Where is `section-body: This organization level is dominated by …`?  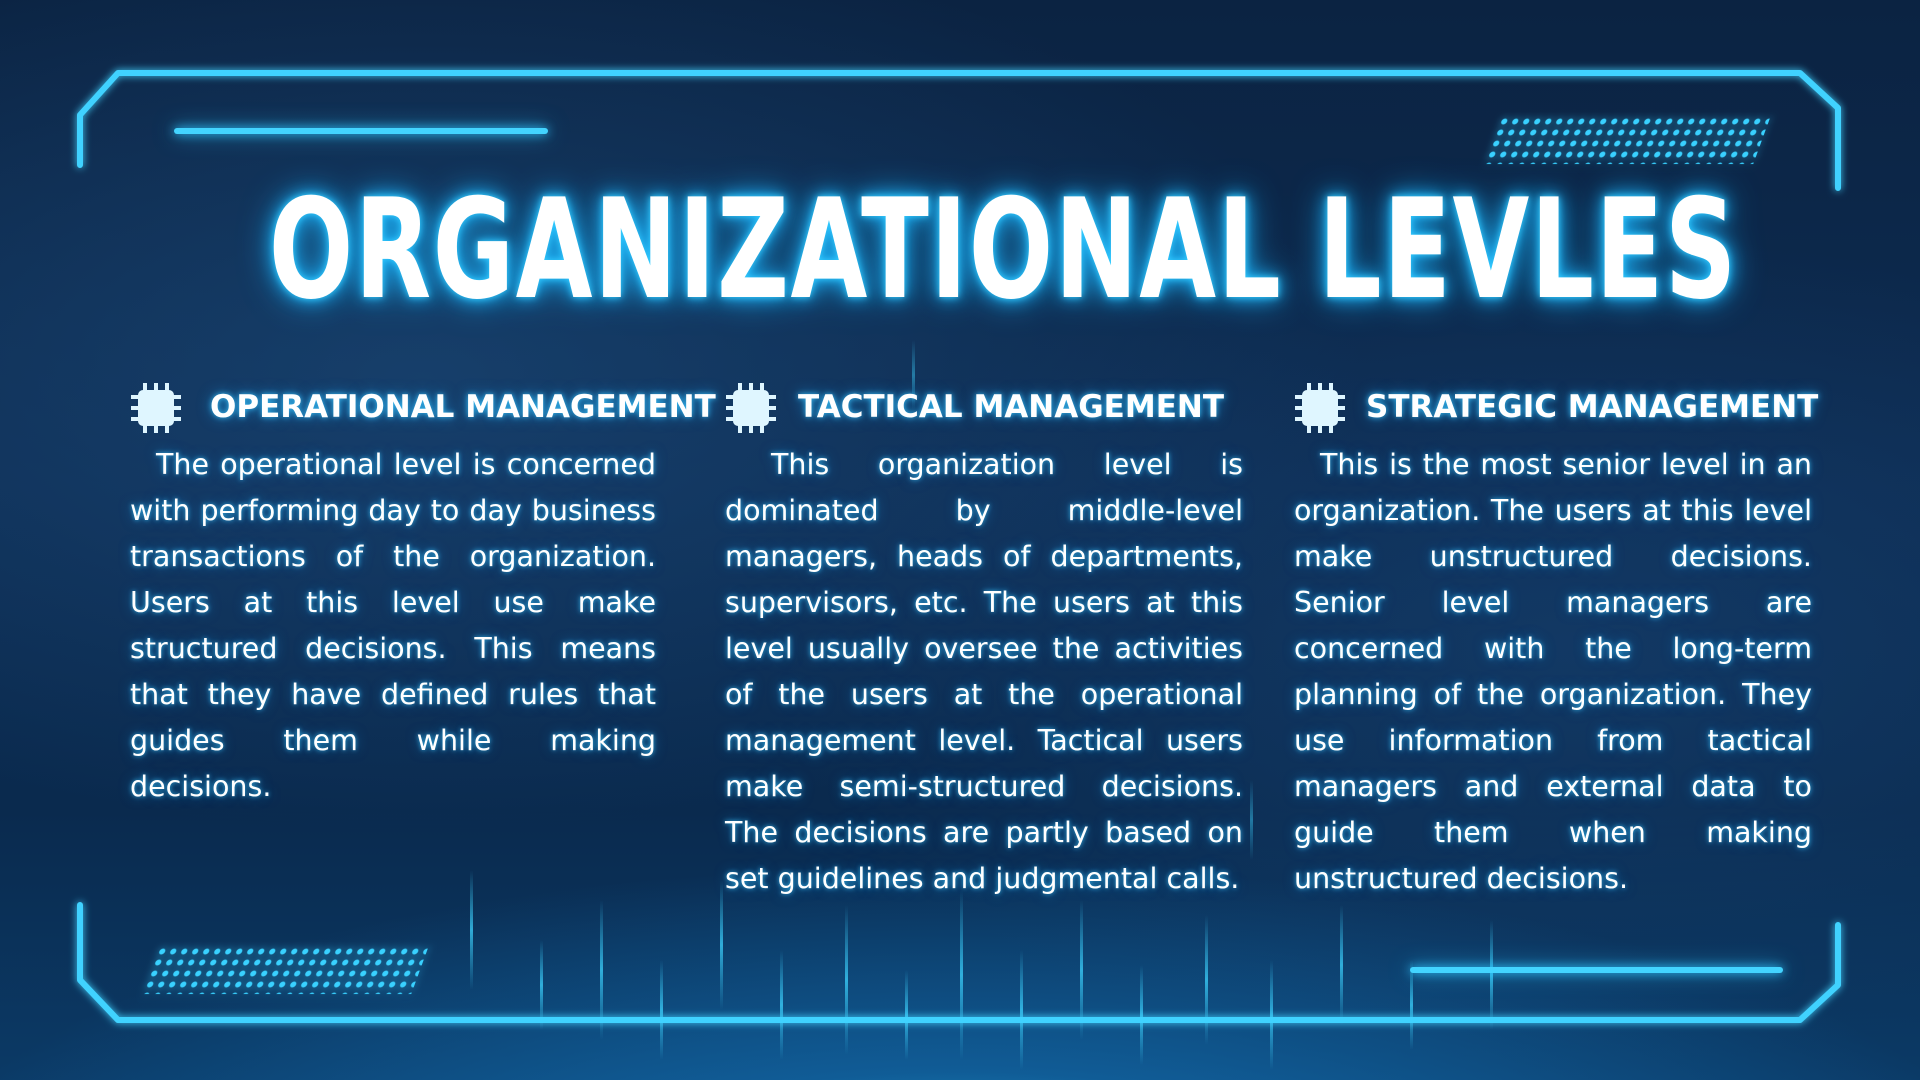
section-body: This organization level is dominated by … is located at coordinates (984, 671).